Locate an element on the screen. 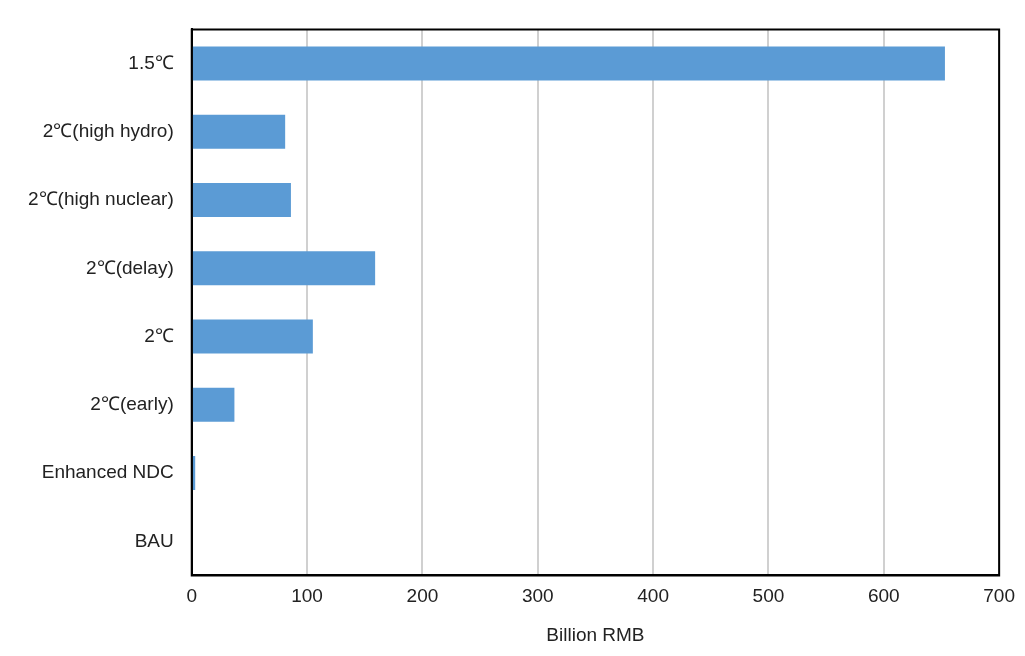 This screenshot has width=1025, height=656. y-tick-label: 1.5℃ is located at coordinates (151, 62).